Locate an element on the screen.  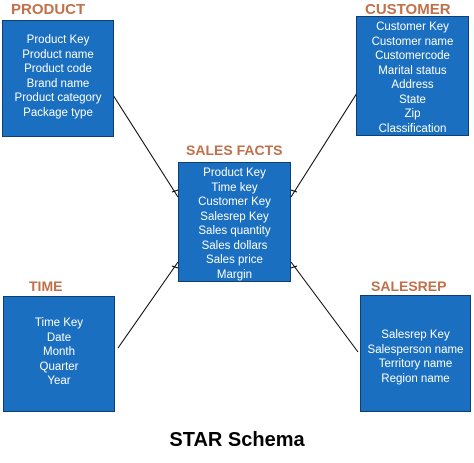
field: Address is located at coordinates (412, 85).